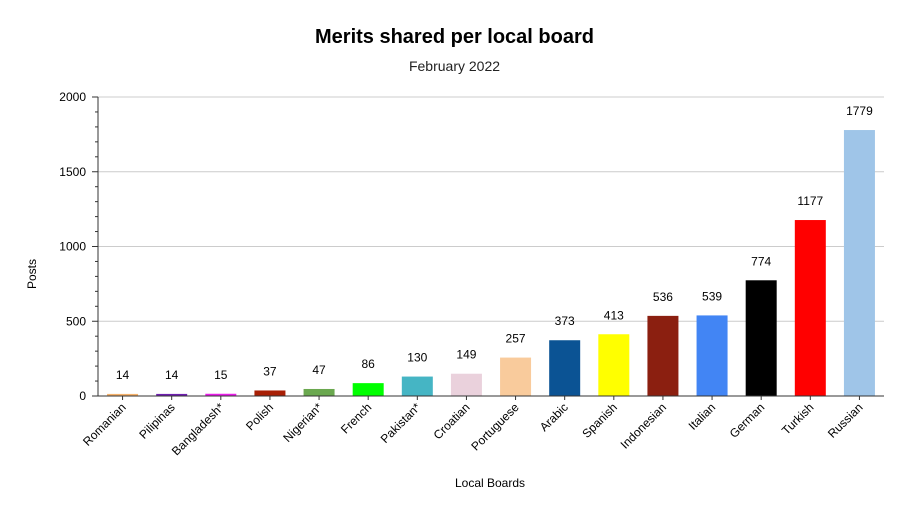  I want to click on x-tick-label: Arabic, so click(554, 417).